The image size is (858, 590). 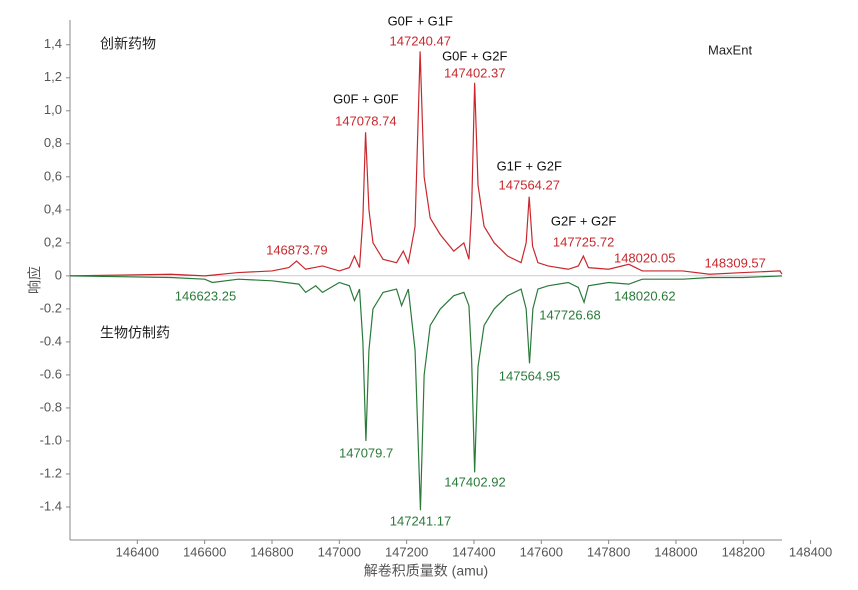 I want to click on x-tick-label: 147800, so click(x=608, y=551).